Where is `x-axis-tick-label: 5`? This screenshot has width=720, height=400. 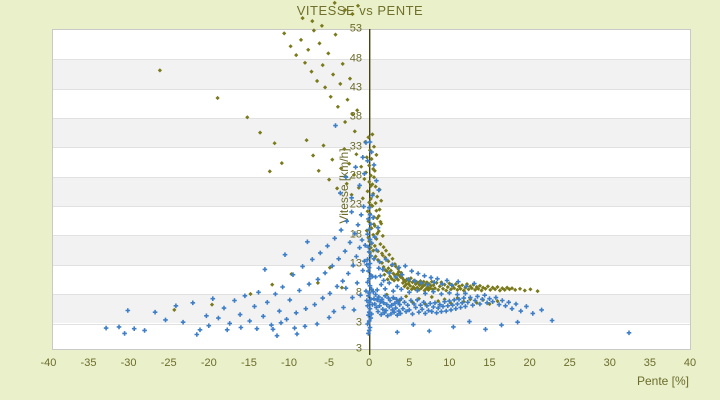
x-axis-tick-label: 5 is located at coordinates (409, 363).